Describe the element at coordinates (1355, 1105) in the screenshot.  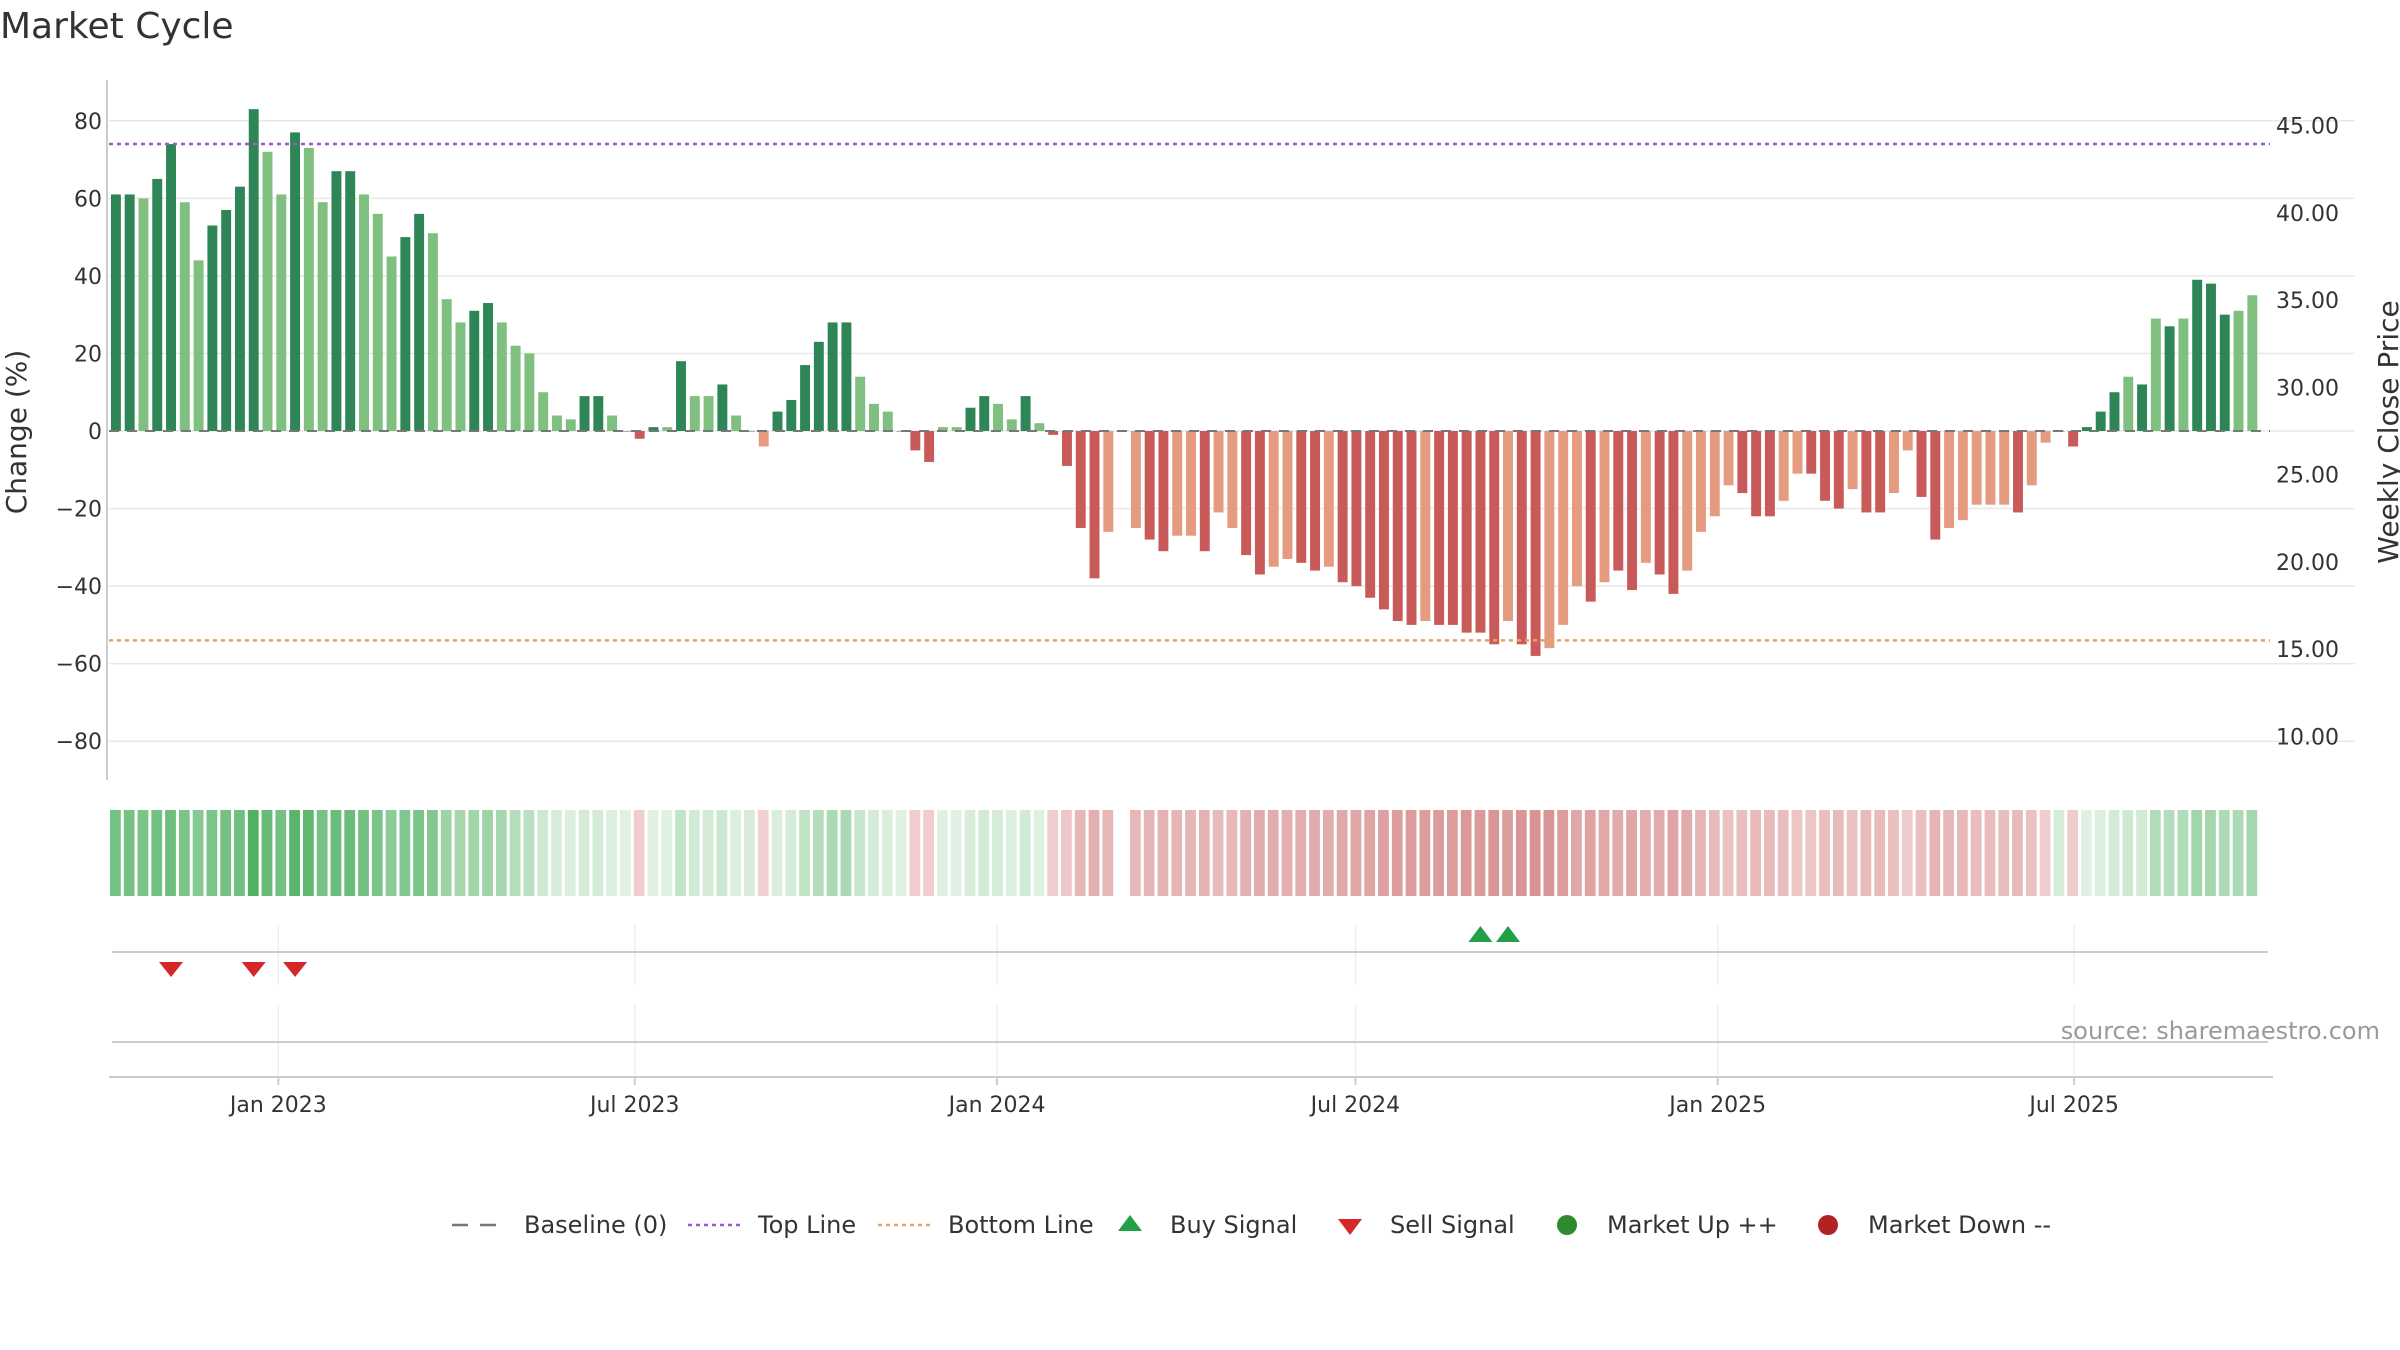
I see `x-tick-label: Jul 2024` at that location.